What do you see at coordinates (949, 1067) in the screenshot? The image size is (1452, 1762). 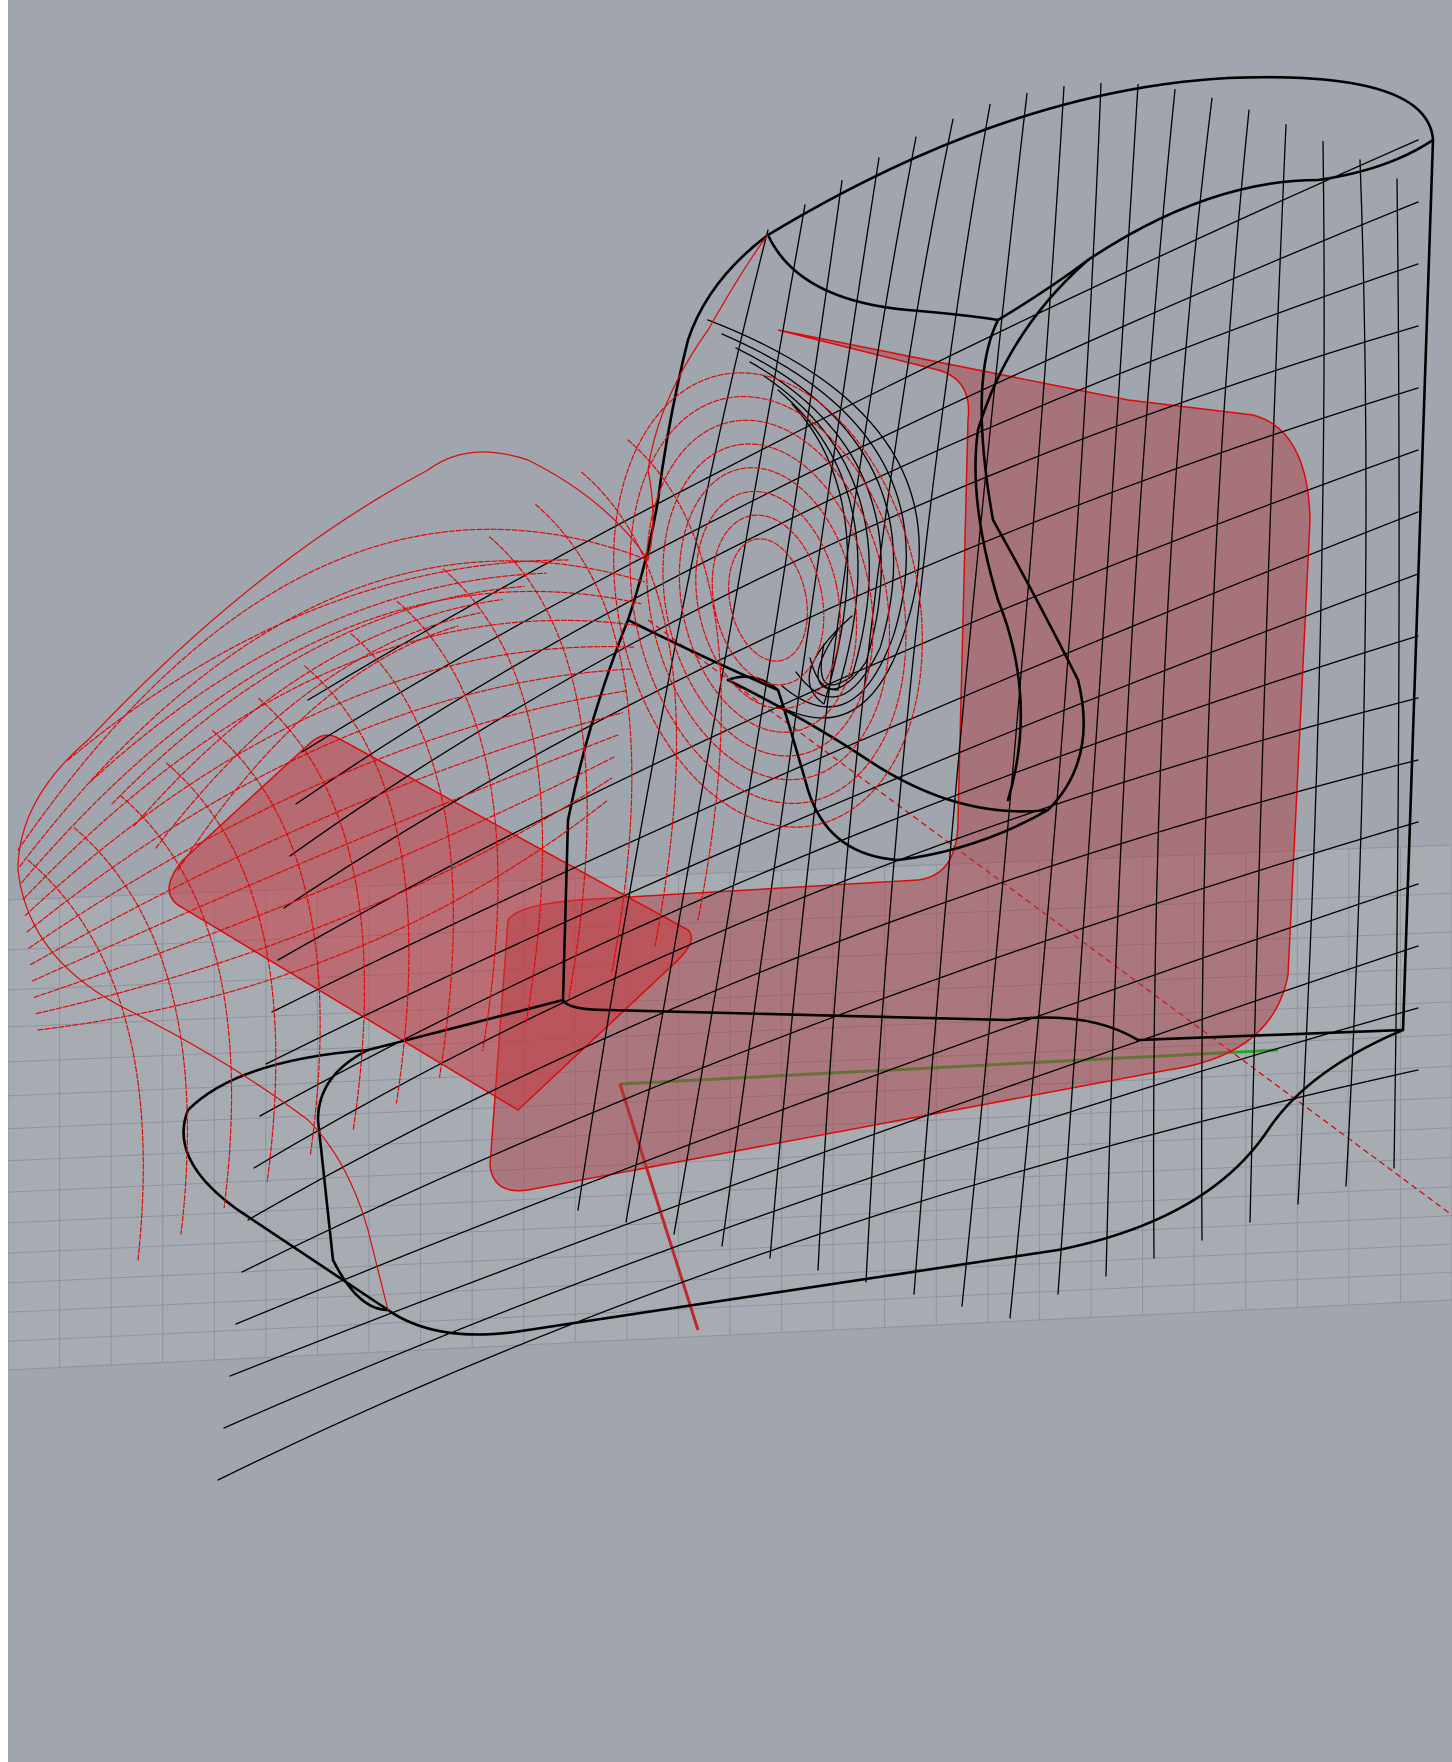 I see `world-axis-y` at bounding box center [949, 1067].